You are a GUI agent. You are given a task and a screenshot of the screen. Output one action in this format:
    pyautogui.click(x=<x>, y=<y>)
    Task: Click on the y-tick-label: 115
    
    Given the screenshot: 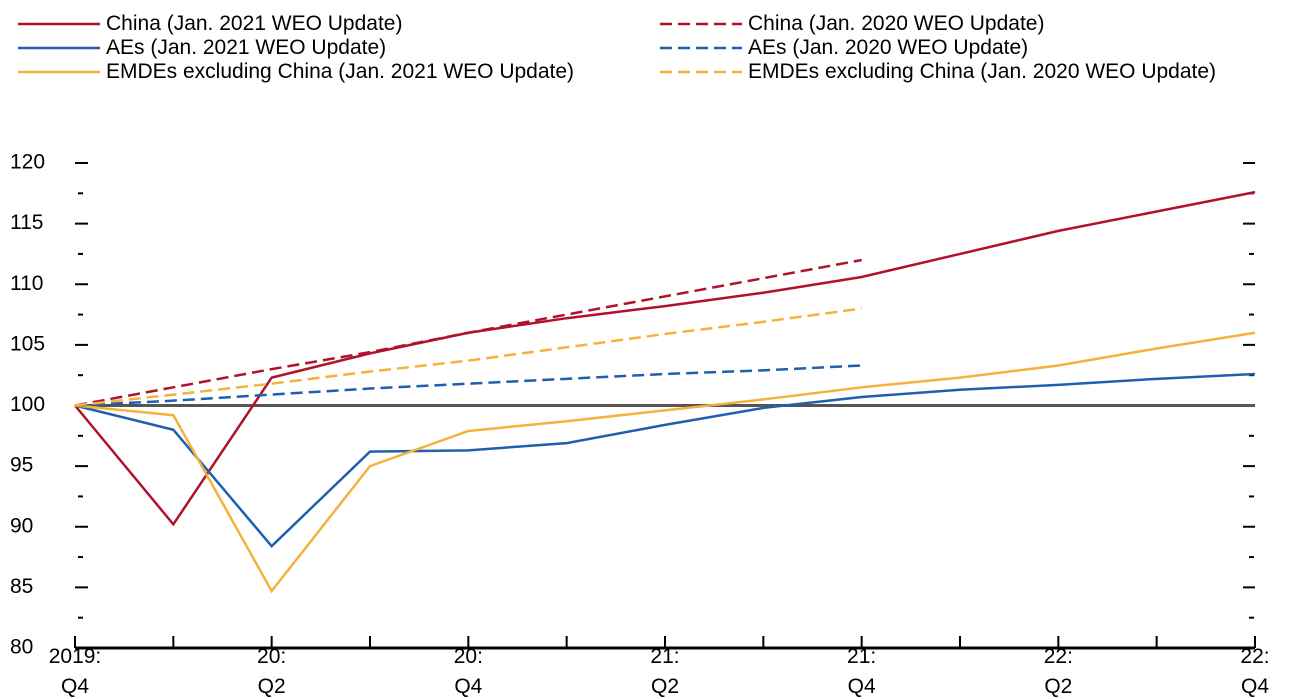 What is the action you would take?
    pyautogui.click(x=26, y=222)
    